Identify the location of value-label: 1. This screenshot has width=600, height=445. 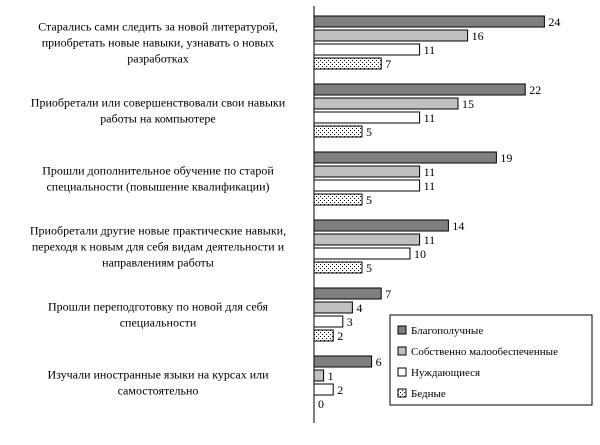
(331, 376).